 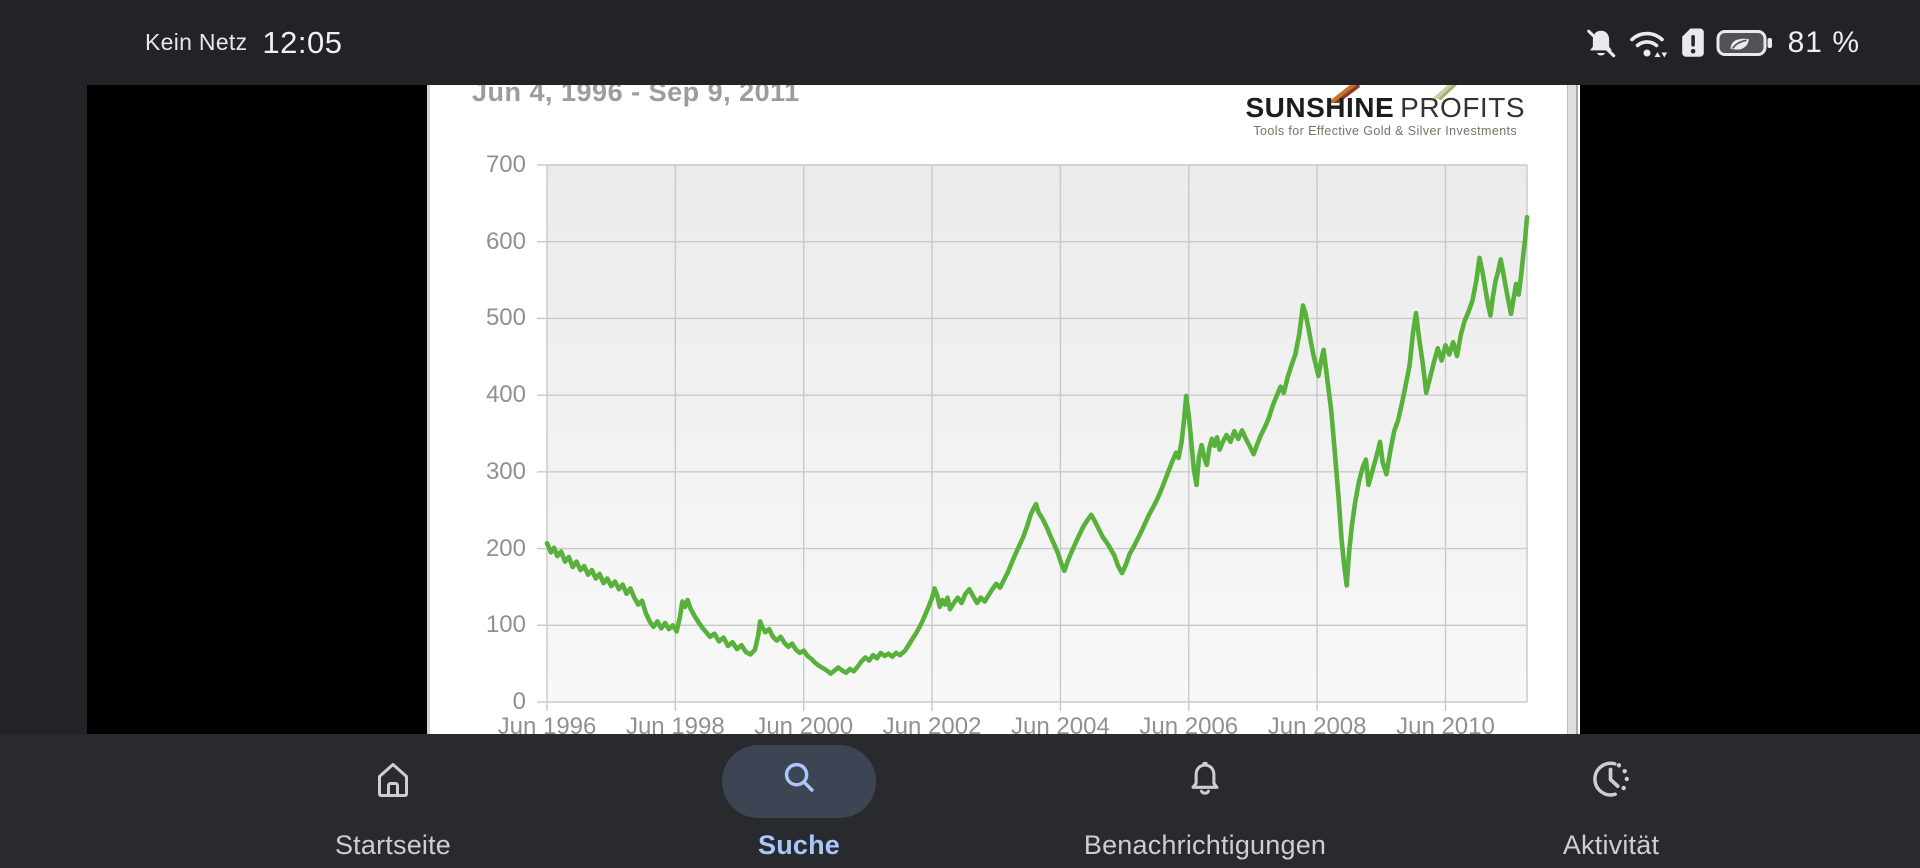 I want to click on nav-item-activity: Aktivität, so click(x=1611, y=801).